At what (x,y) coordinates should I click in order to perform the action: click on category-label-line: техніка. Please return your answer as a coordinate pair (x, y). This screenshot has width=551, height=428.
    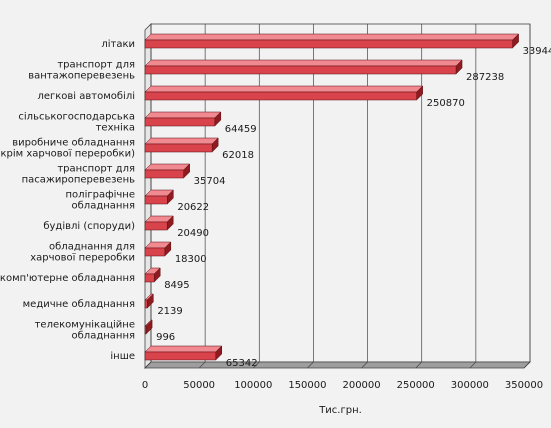
    Looking at the image, I should click on (115, 128).